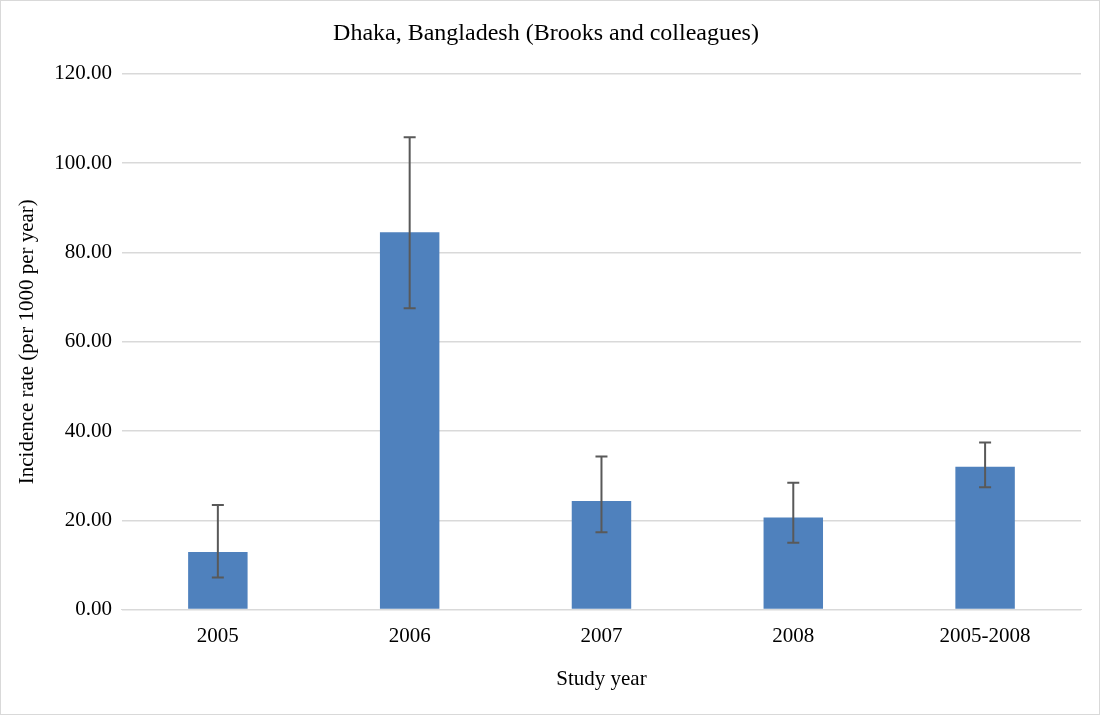 Image resolution: width=1106 pixels, height=719 pixels. What do you see at coordinates (88, 250) in the screenshot?
I see `y-tick-label: 80.00` at bounding box center [88, 250].